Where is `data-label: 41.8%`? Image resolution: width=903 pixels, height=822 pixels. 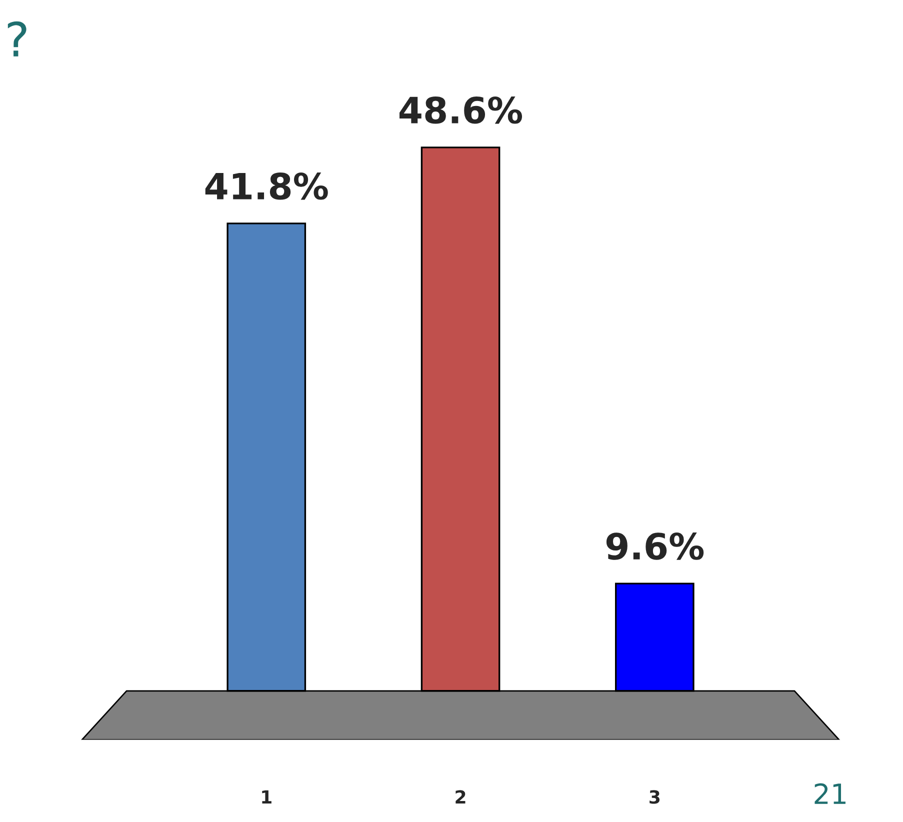
data-label: 41.8% is located at coordinates (266, 186).